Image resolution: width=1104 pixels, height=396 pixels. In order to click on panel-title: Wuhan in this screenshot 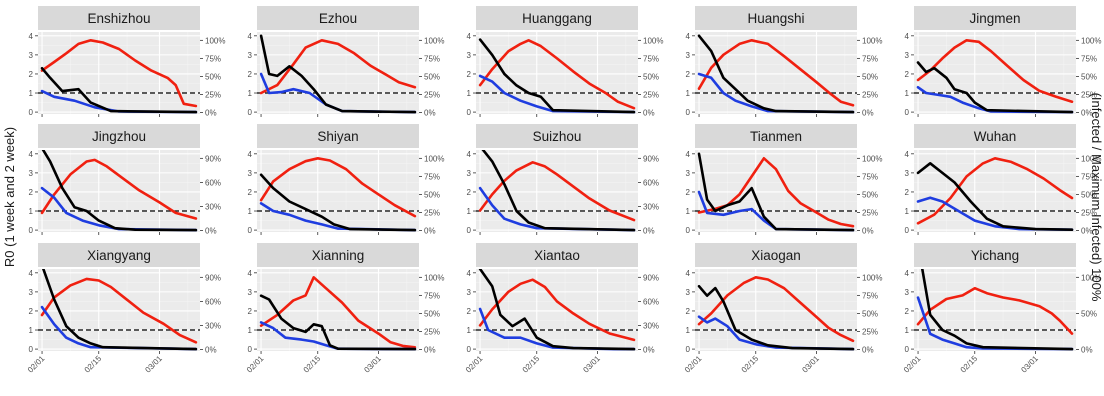, I will do `click(995, 136)`.